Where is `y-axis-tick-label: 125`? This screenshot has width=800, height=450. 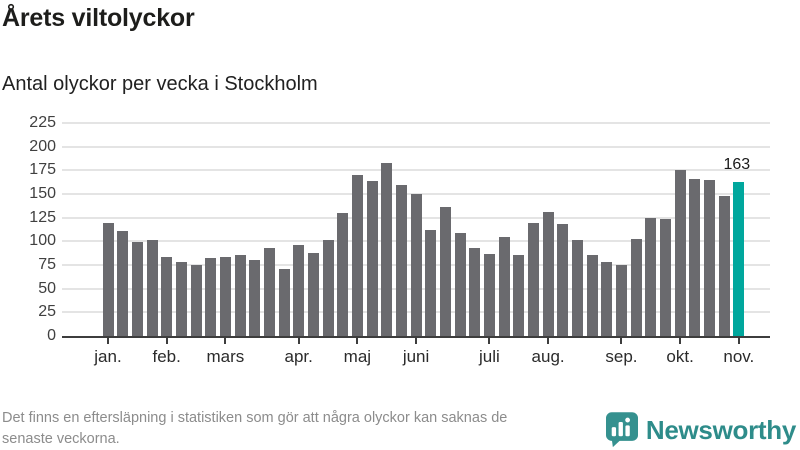 y-axis-tick-label: 125 is located at coordinates (42, 217).